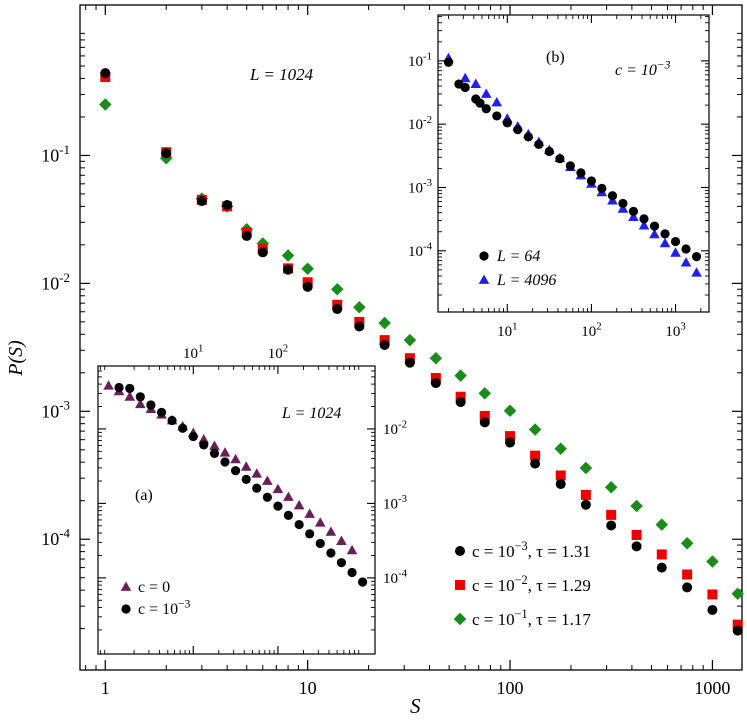 This screenshot has height=720, width=747. I want to click on inset-a-legend: c = 0 c = 10−3, so click(155, 598).